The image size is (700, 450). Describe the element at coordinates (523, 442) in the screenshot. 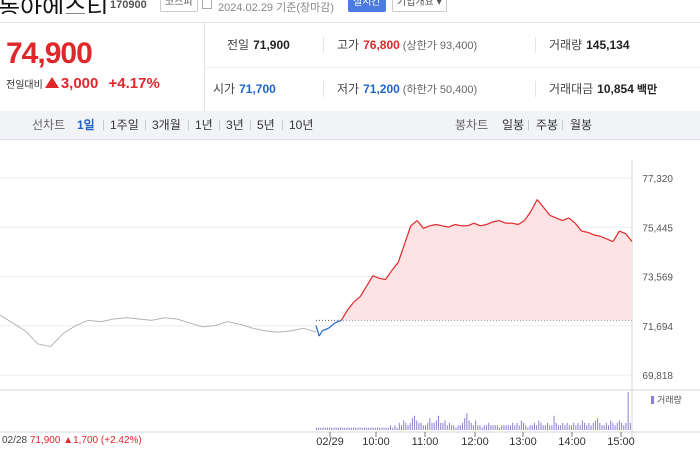

I see `x-tick-label: 13:00` at that location.